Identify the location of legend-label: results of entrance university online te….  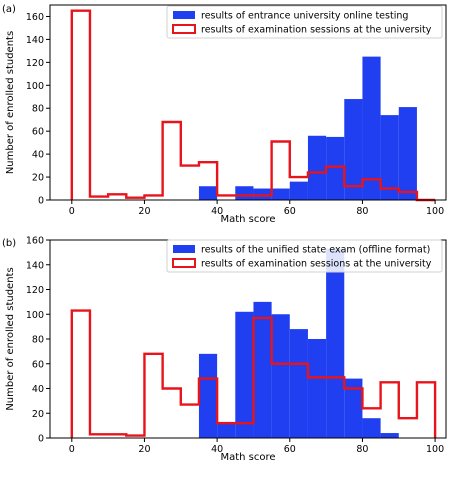
(304, 16).